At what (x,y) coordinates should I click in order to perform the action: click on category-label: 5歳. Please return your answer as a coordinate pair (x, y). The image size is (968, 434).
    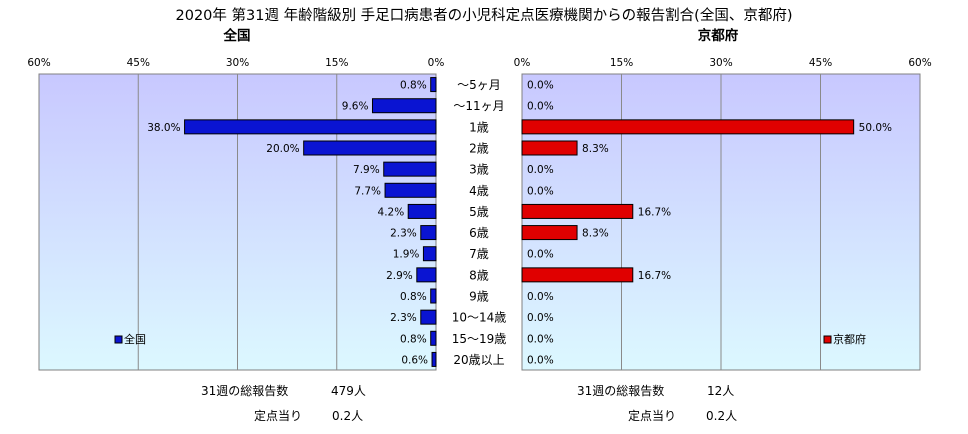
    Looking at the image, I should click on (479, 212).